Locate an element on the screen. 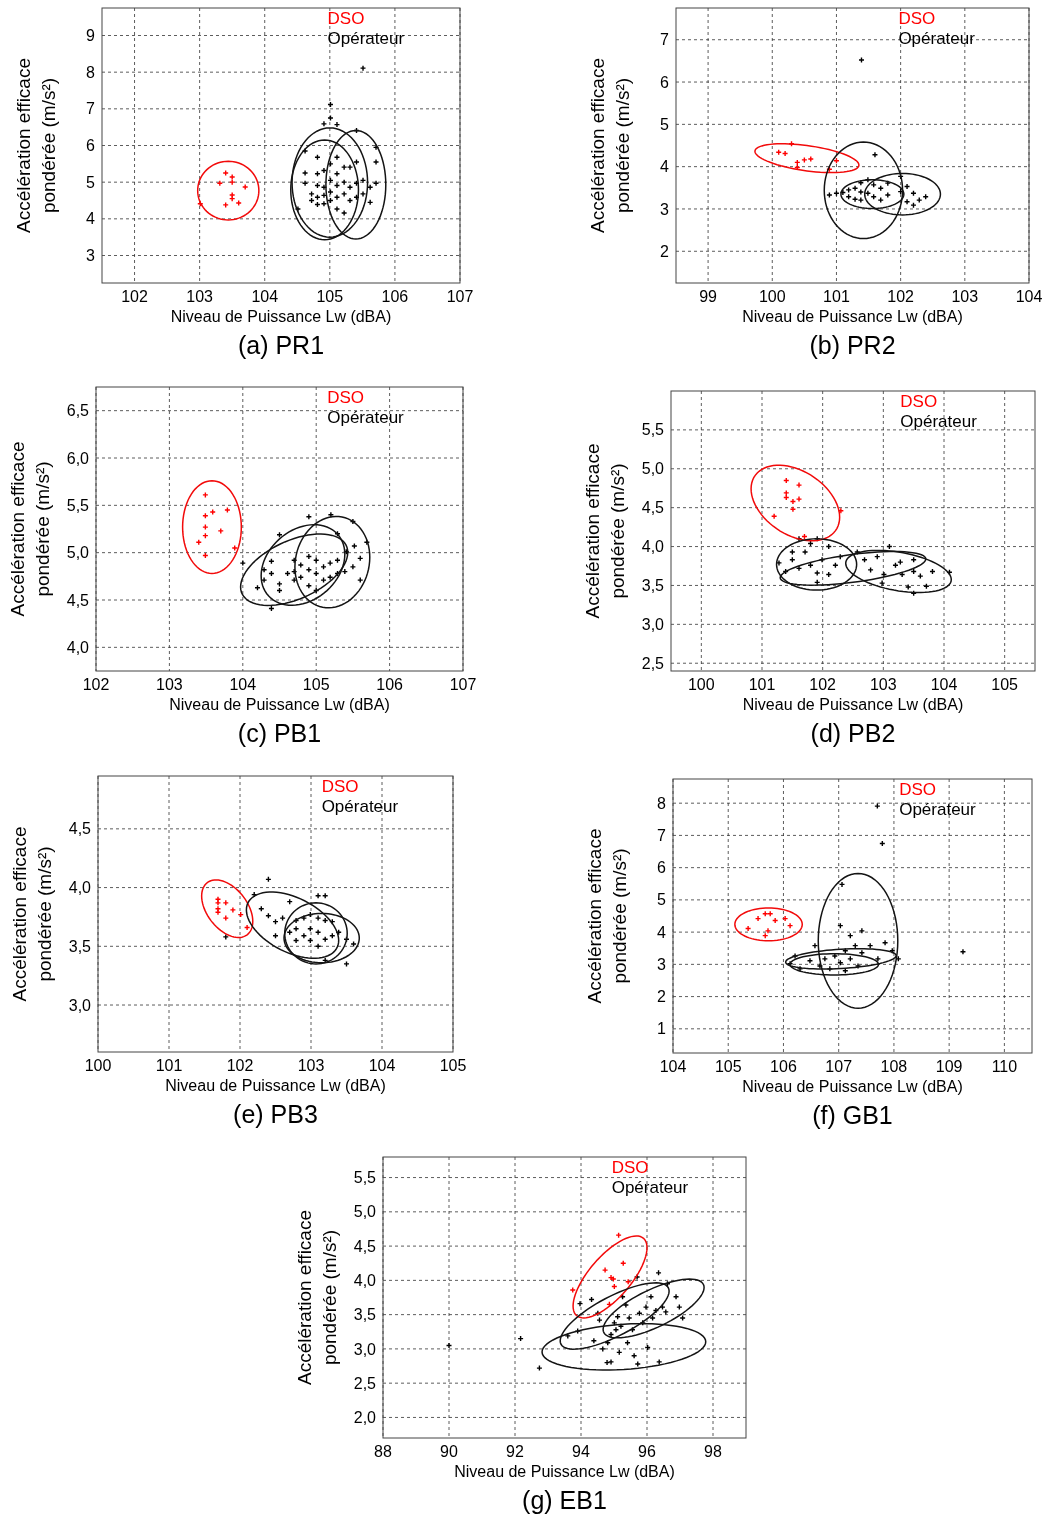 This screenshot has height=1517, width=1044. y-tick-label: 5 is located at coordinates (665, 124).